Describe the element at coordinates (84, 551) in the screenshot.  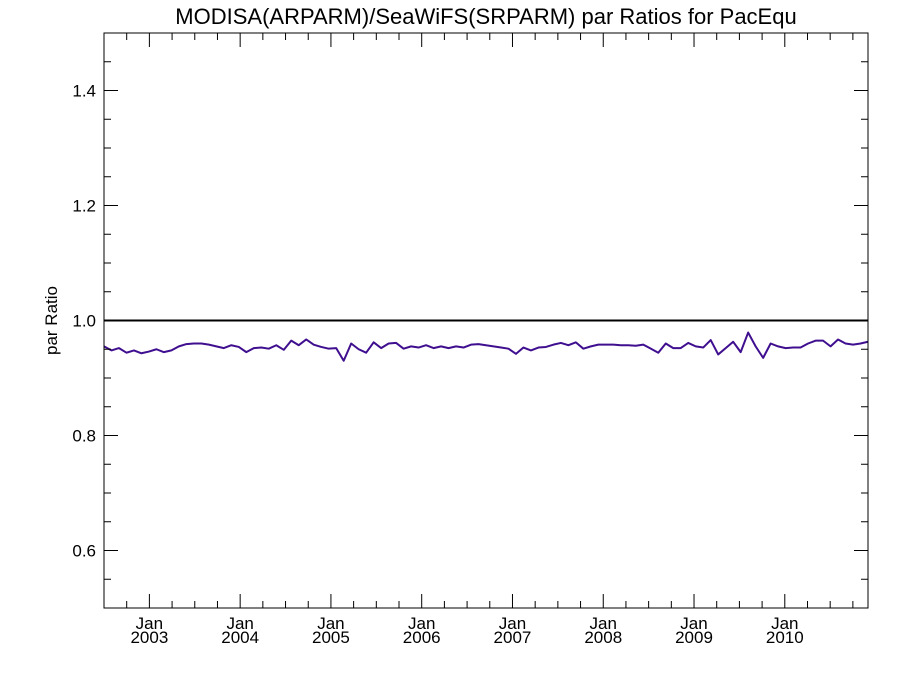
I see `y-tick-label: 0.6` at that location.